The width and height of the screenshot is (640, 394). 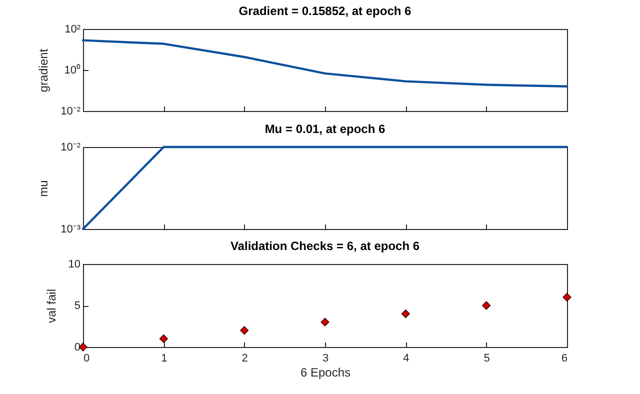 I want to click on x-axis-title: 6 Epochs, so click(x=325, y=373).